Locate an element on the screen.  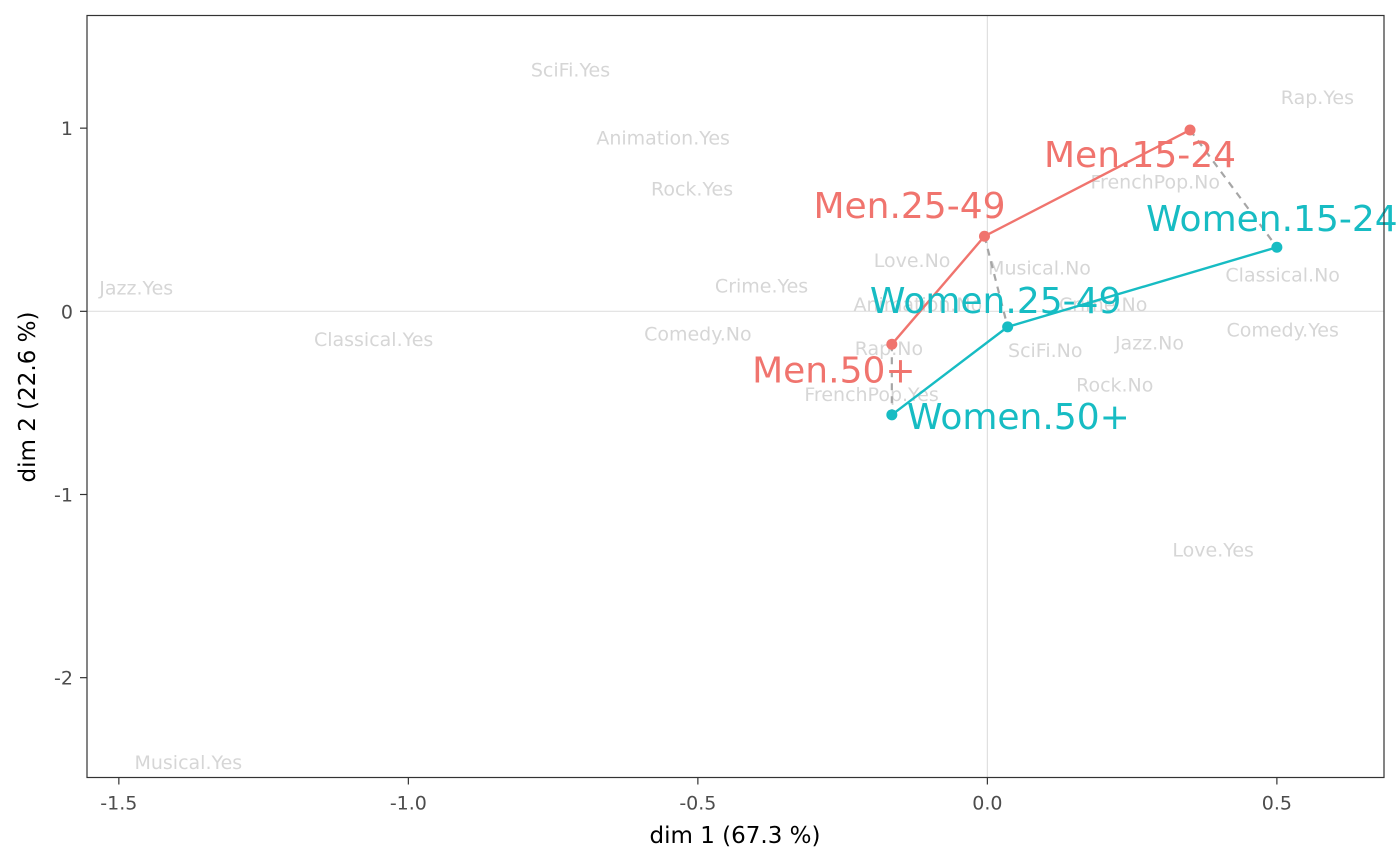
y-tick-label: -2 is located at coordinates (63, 679).